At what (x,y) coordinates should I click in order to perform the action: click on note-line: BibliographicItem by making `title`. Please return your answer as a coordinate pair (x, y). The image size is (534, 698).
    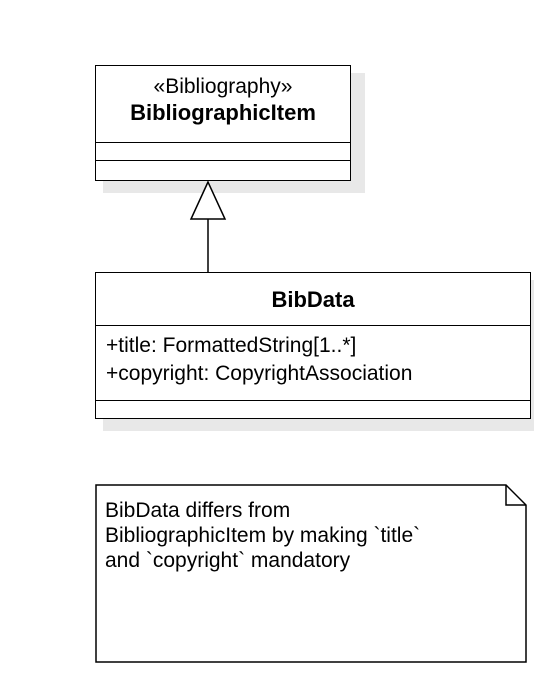
    Looking at the image, I should click on (263, 535).